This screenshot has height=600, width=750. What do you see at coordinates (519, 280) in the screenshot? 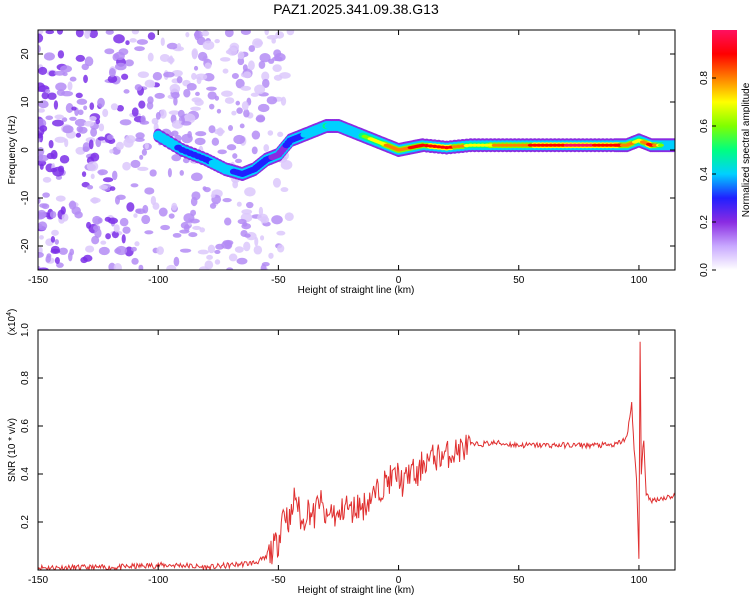
I see `spectrogram-xtick-label: 50` at bounding box center [519, 280].